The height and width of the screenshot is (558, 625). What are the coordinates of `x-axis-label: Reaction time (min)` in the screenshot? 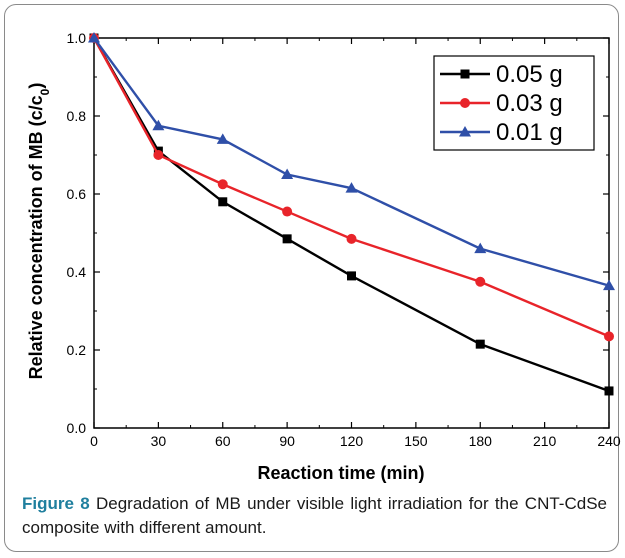 It's located at (340, 473).